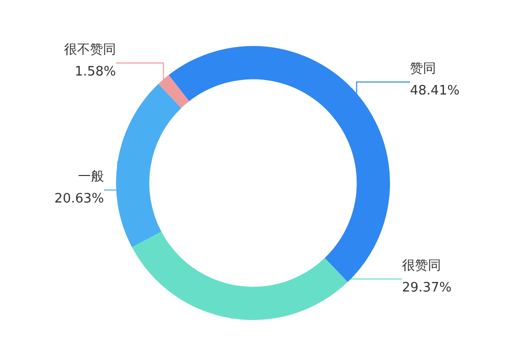 This screenshot has width=525, height=364. I want to click on data-label: 48.41%, so click(435, 91).